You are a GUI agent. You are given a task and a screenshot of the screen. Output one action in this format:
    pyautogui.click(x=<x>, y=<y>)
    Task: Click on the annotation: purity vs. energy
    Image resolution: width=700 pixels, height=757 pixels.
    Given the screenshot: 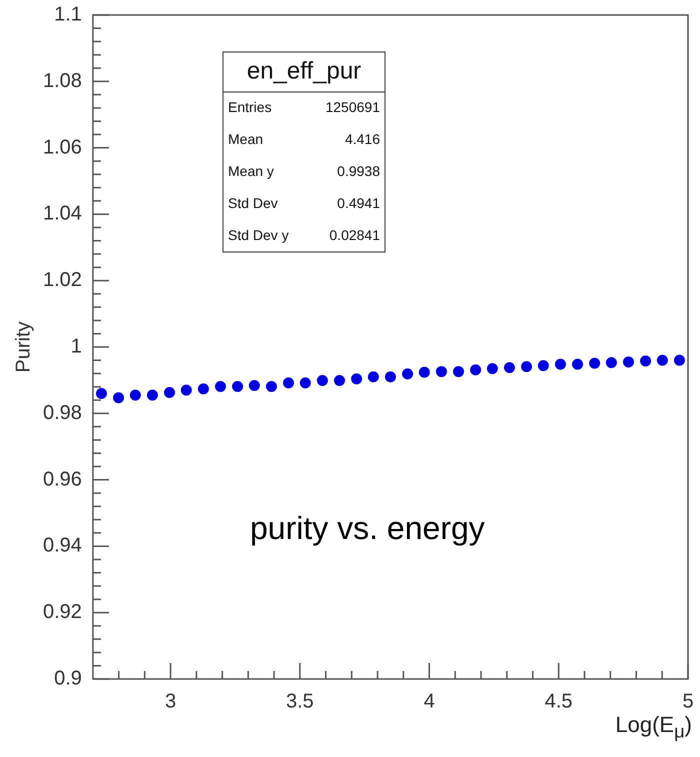 What is the action you would take?
    pyautogui.click(x=367, y=528)
    